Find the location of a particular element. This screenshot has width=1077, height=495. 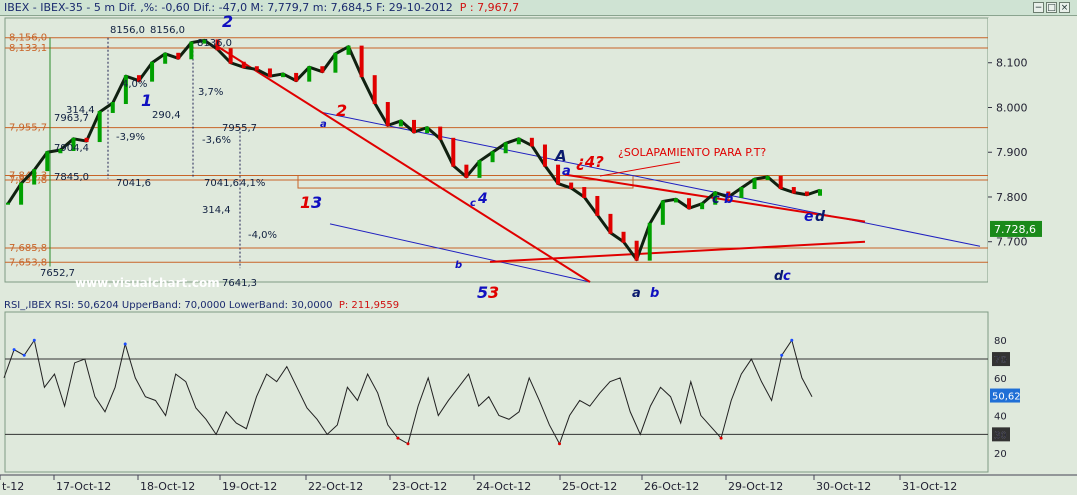

price-annotation: 7955,7 is located at coordinates (239, 128).